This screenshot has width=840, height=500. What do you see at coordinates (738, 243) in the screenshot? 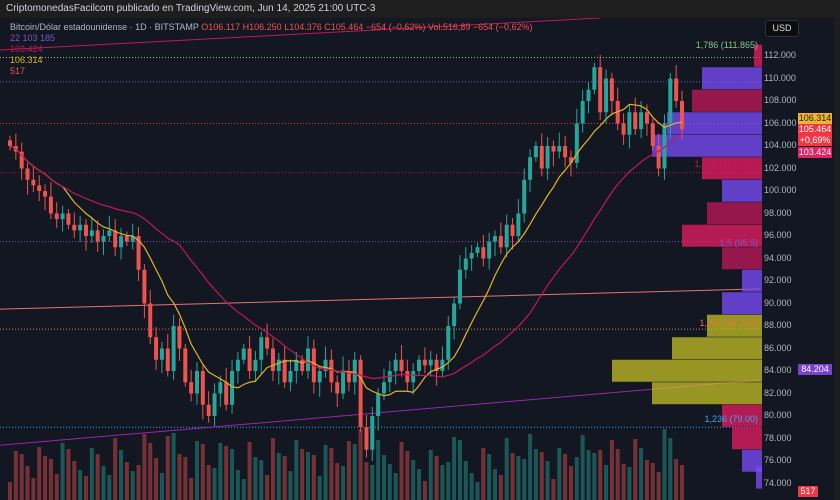
I see `fib-label: 1,5 (95.5)` at bounding box center [738, 243].